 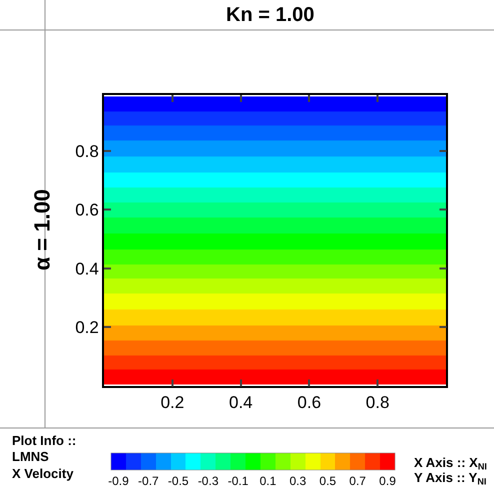 What do you see at coordinates (240, 402) in the screenshot?
I see `x-tick-label: 0.4` at bounding box center [240, 402].